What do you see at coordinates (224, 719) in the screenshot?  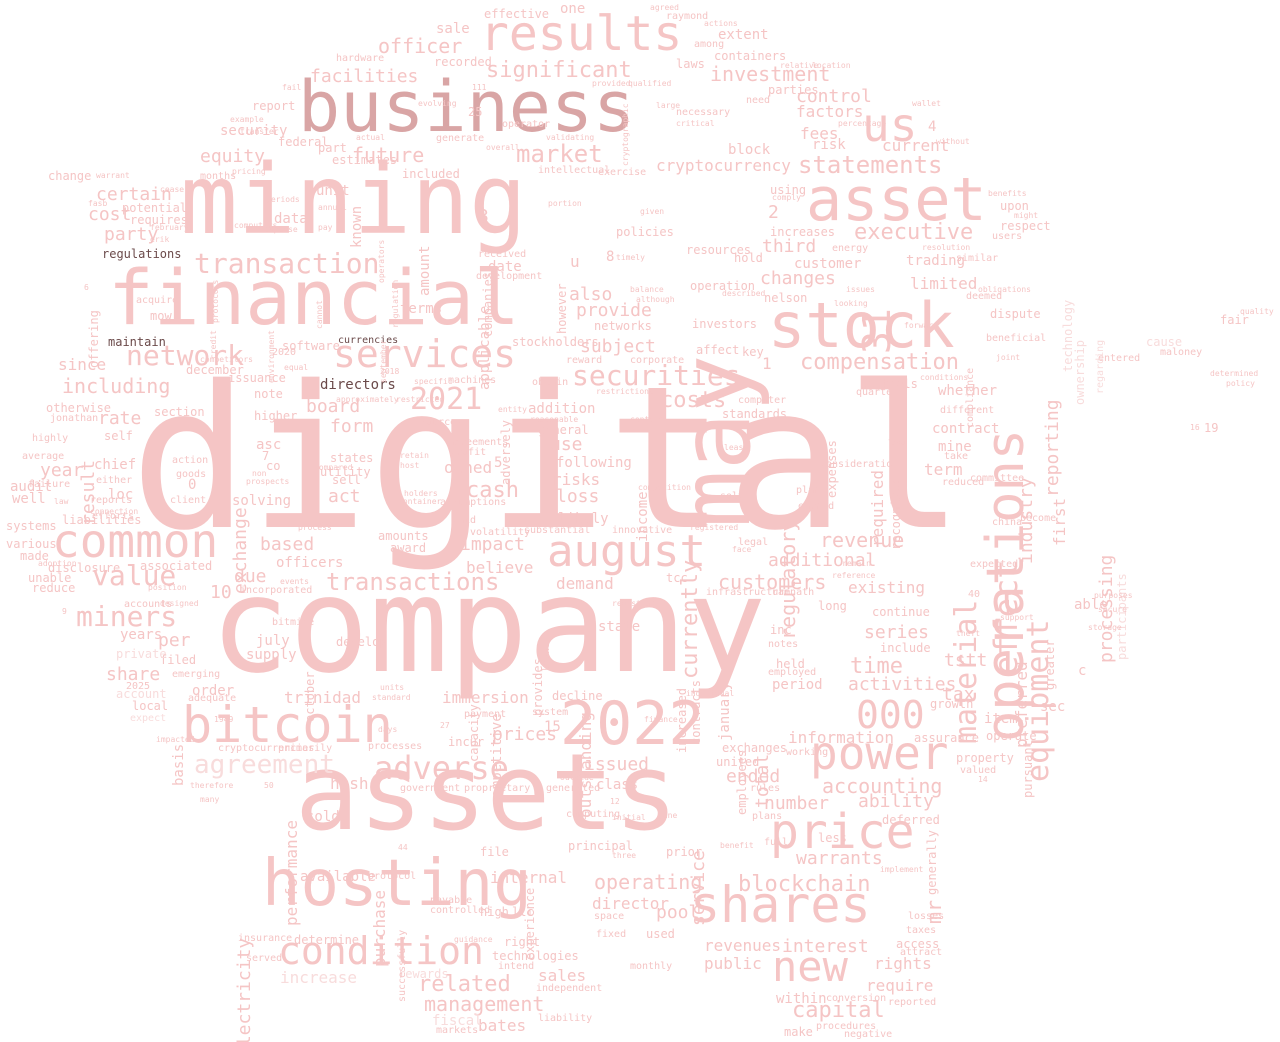 I see `word-1949: 1949` at bounding box center [224, 719].